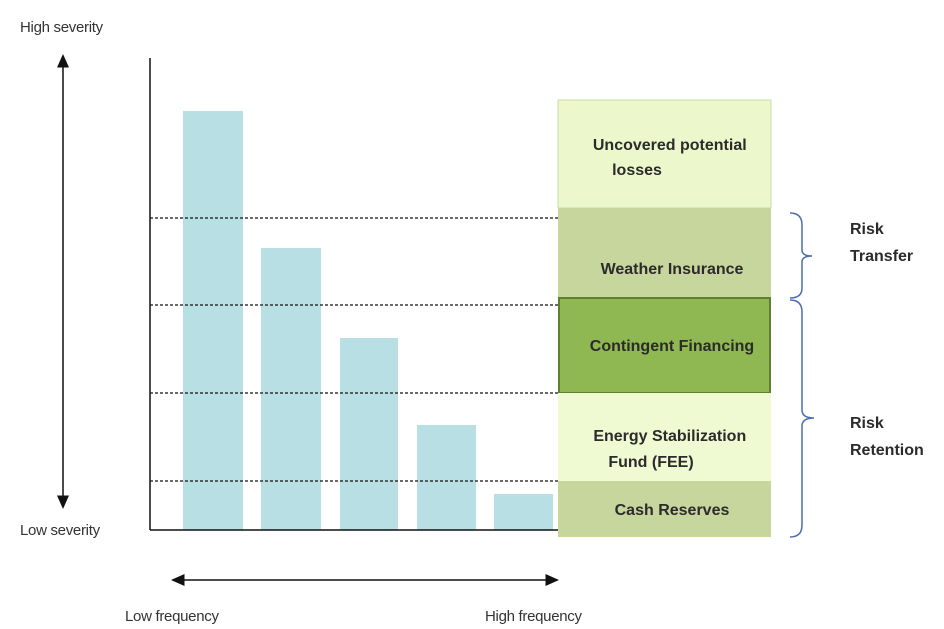 The width and height of the screenshot is (944, 629). Describe the element at coordinates (672, 158) in the screenshot. I see `layer-label: Uncovered potential losses` at that location.